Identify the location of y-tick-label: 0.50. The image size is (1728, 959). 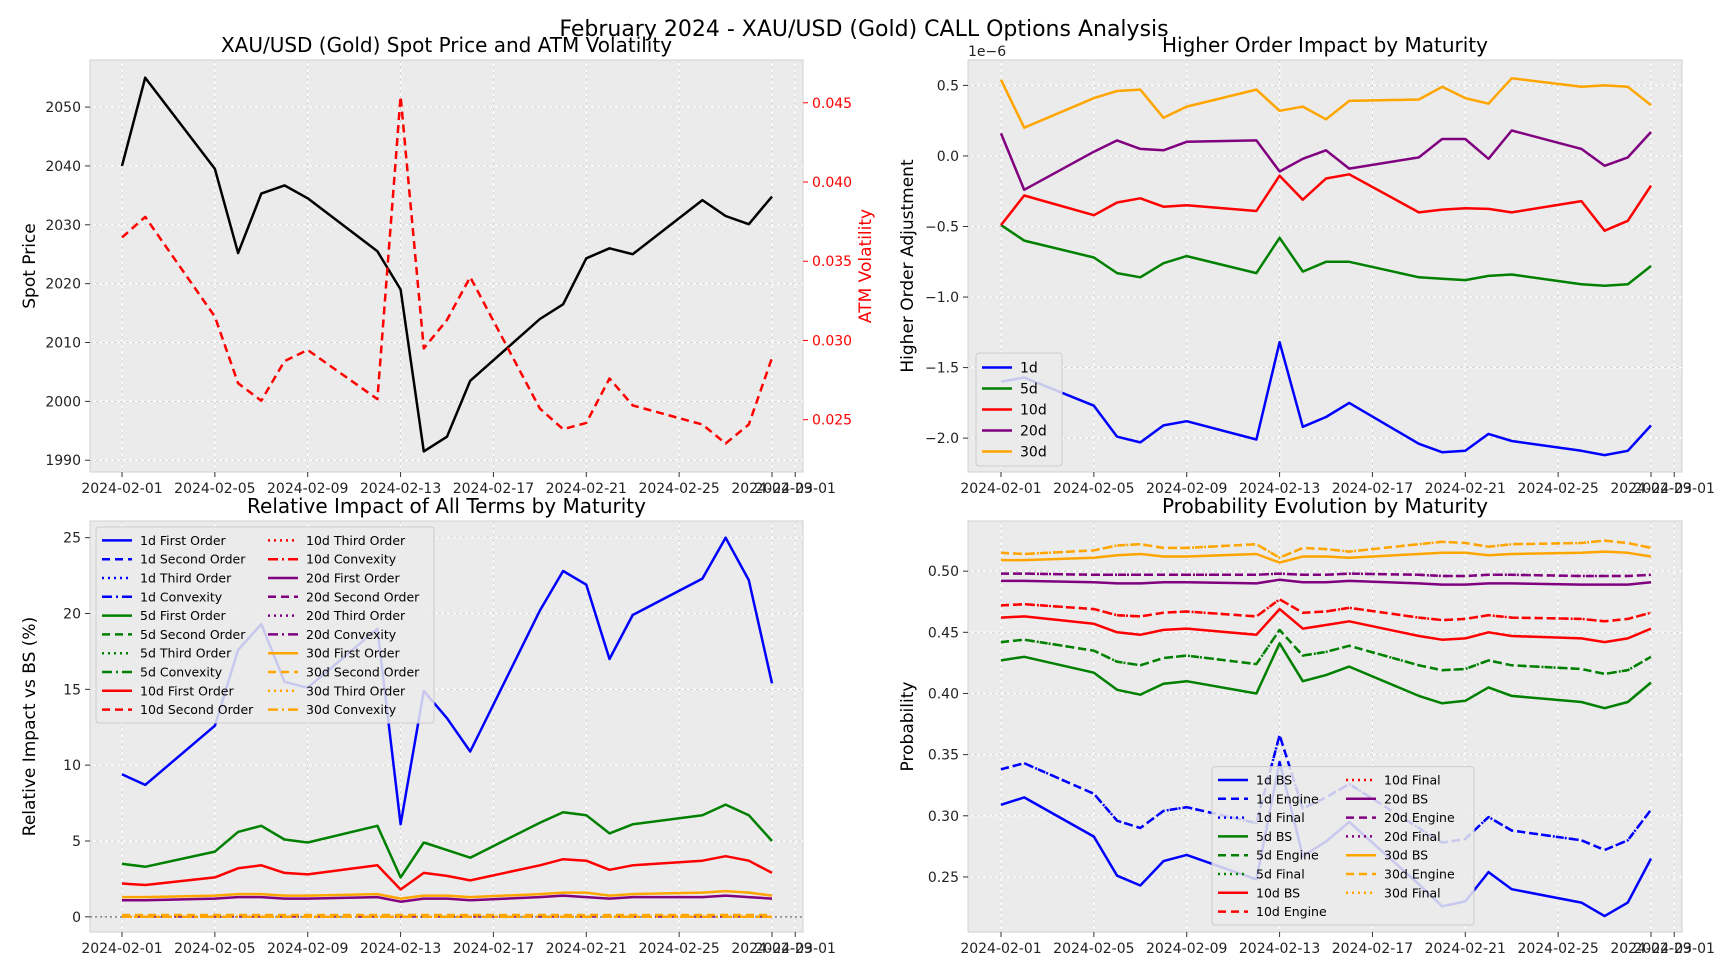
(943, 572).